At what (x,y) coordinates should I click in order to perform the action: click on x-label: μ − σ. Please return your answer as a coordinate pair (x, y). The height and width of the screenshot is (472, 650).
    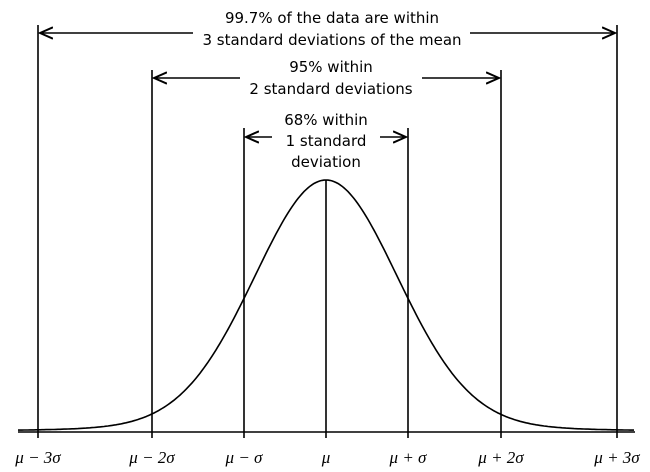
    Looking at the image, I should click on (244, 457).